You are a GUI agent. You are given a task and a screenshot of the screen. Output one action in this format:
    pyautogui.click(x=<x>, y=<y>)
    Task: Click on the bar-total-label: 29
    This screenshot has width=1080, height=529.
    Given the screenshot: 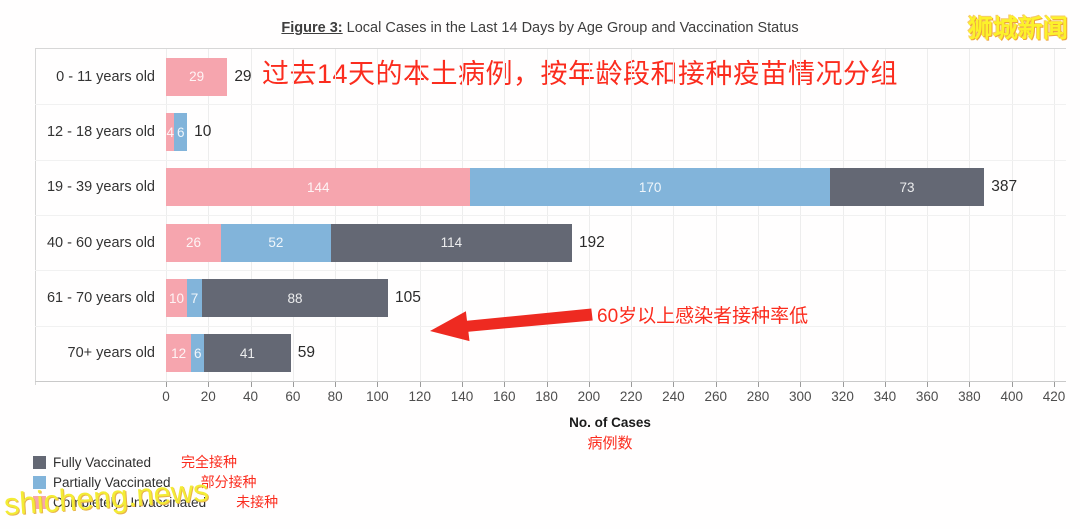 What is the action you would take?
    pyautogui.click(x=243, y=76)
    